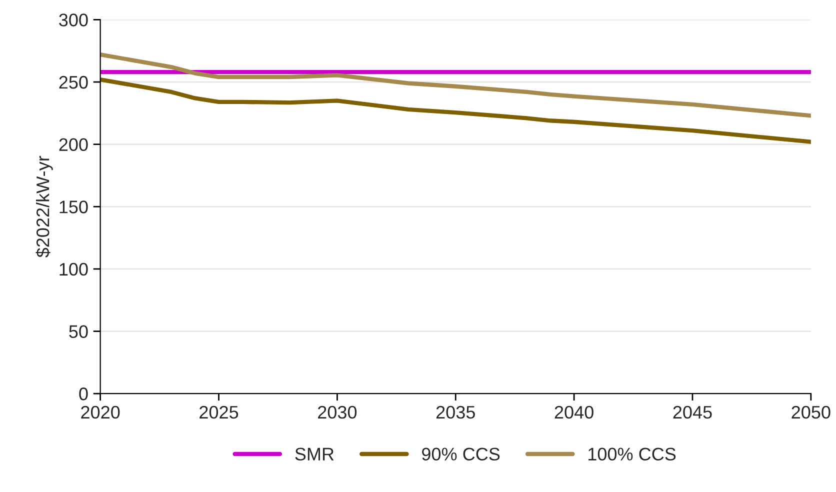 The image size is (836, 492). I want to click on x-tick-label: 2025, so click(219, 412).